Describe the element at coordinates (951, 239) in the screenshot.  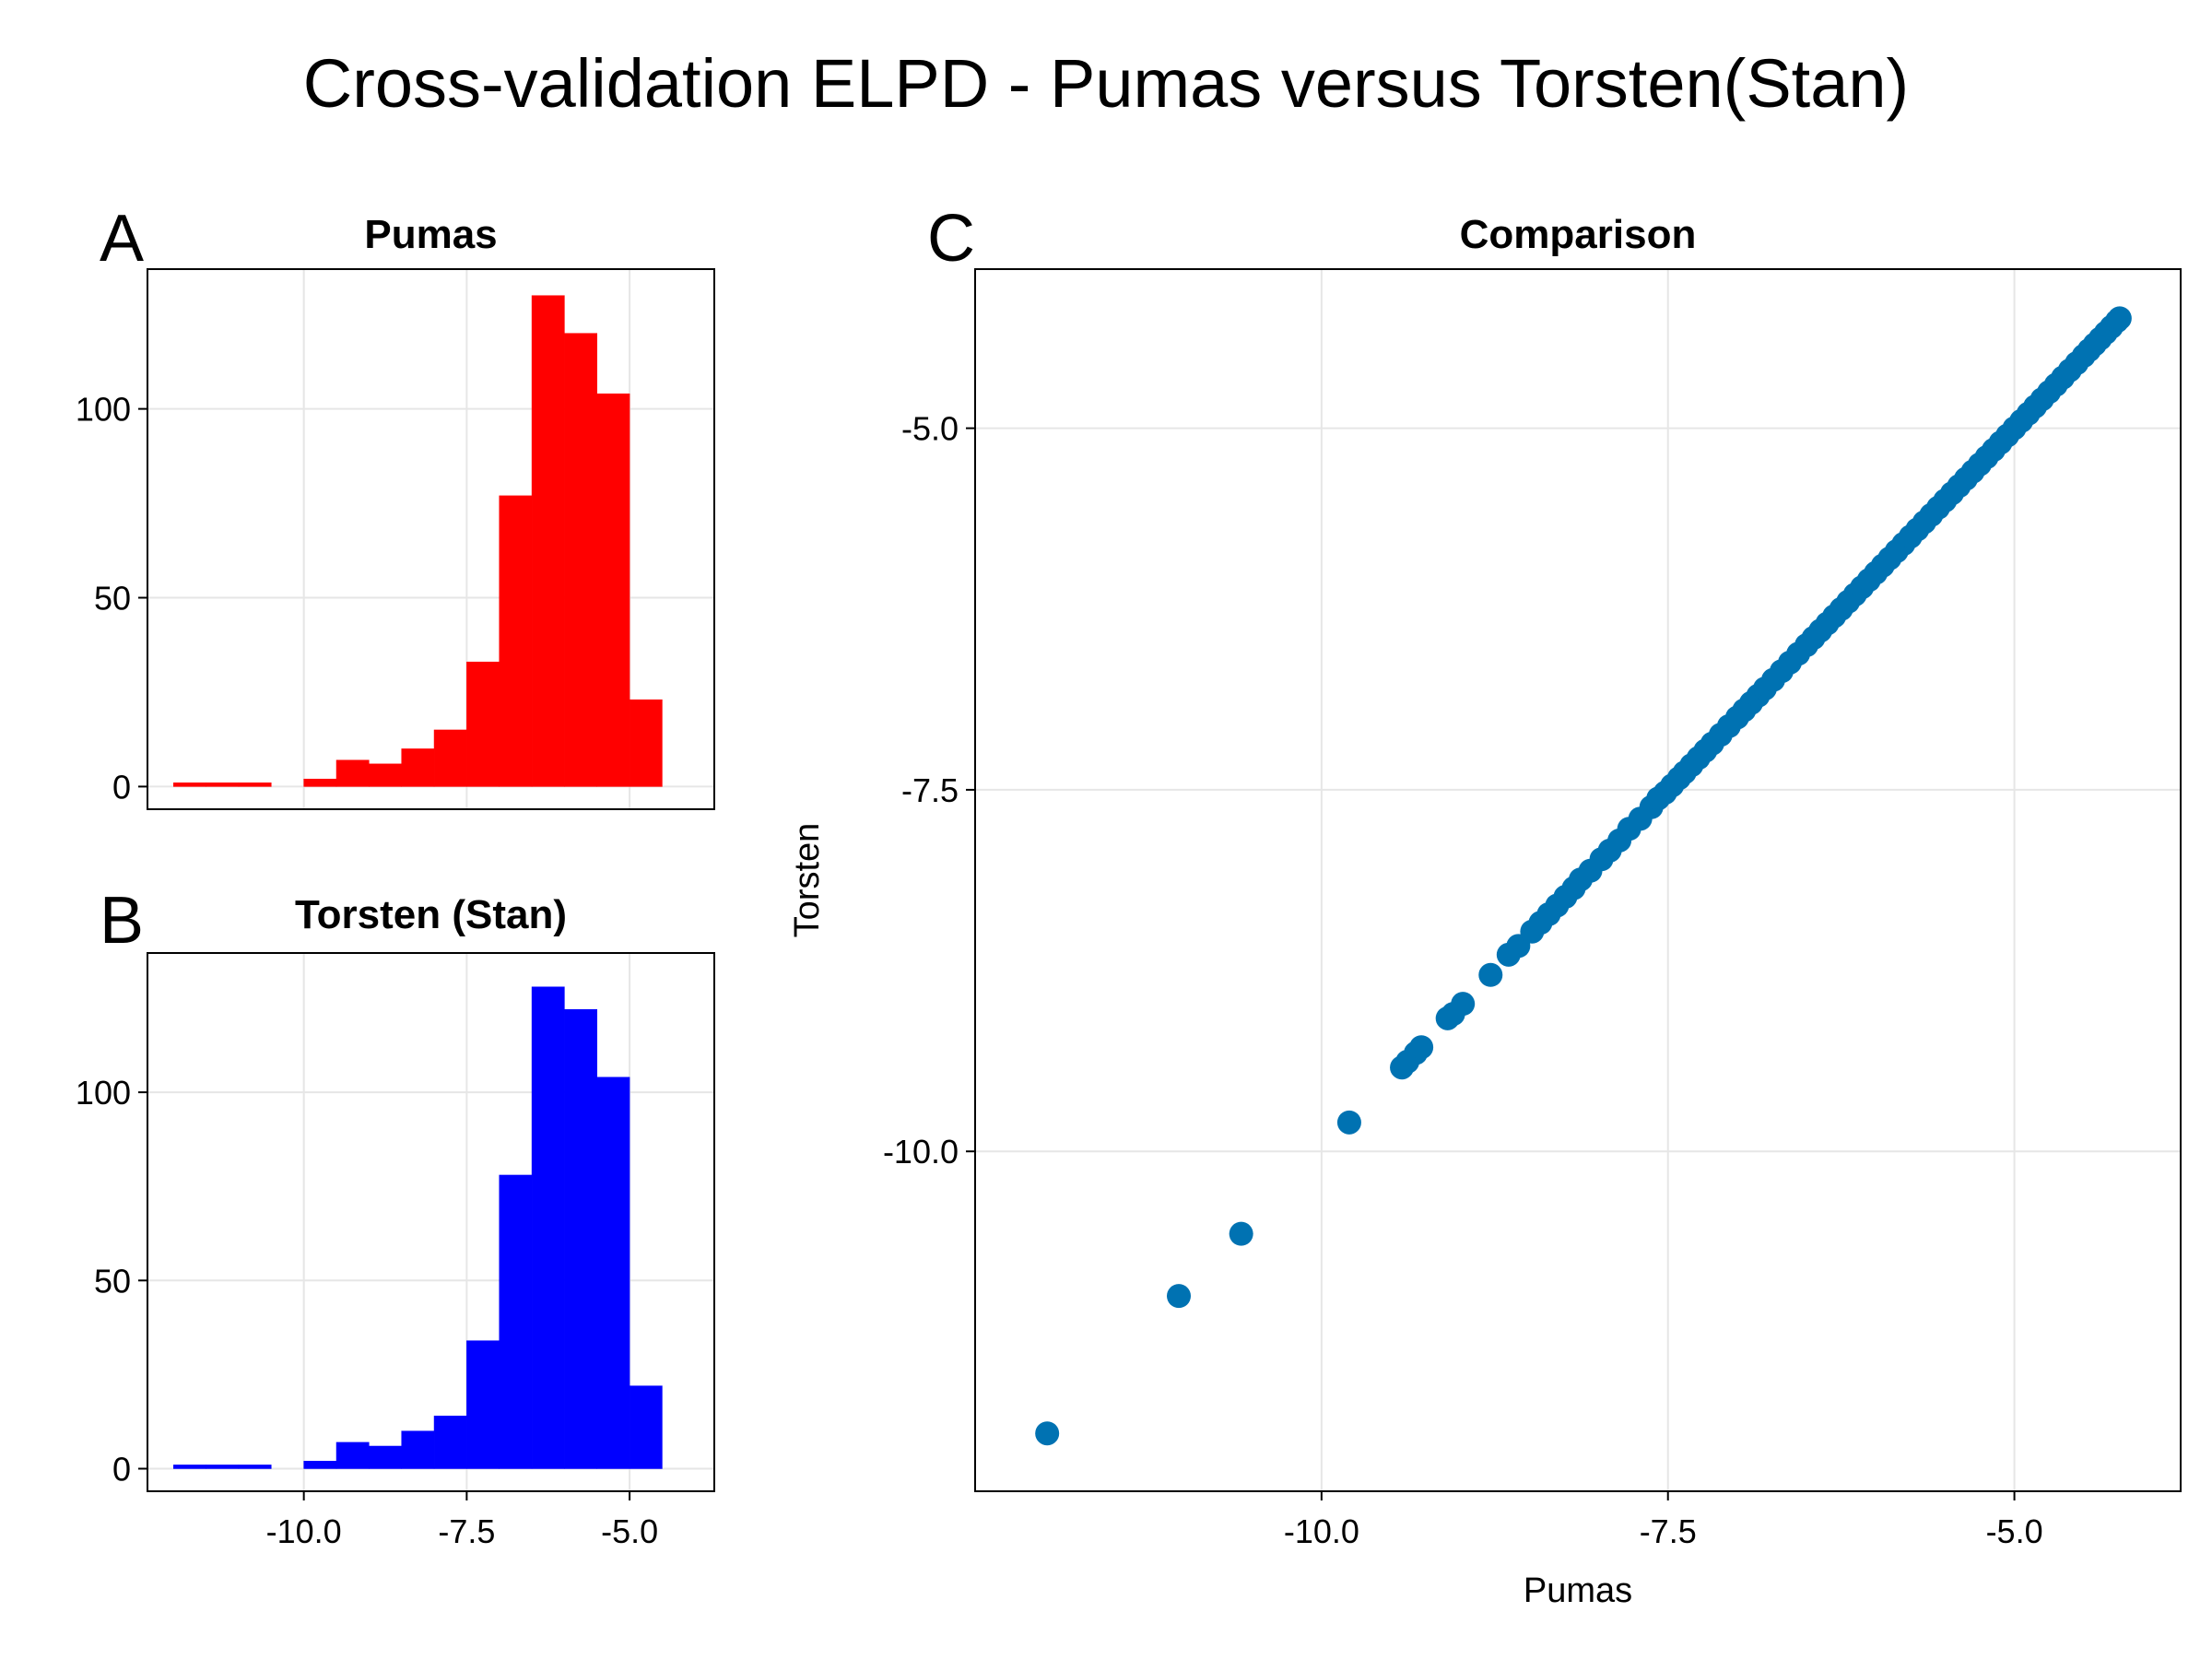
I see `panel-label-c: C` at that location.